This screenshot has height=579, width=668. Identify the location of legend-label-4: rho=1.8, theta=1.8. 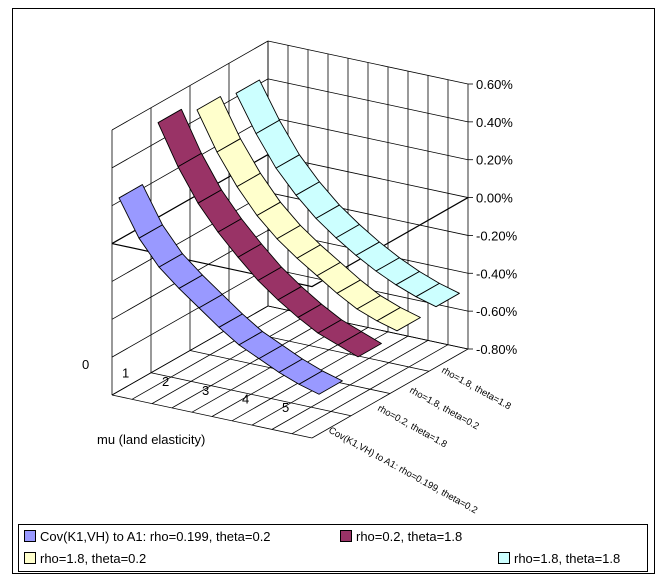
(567, 558).